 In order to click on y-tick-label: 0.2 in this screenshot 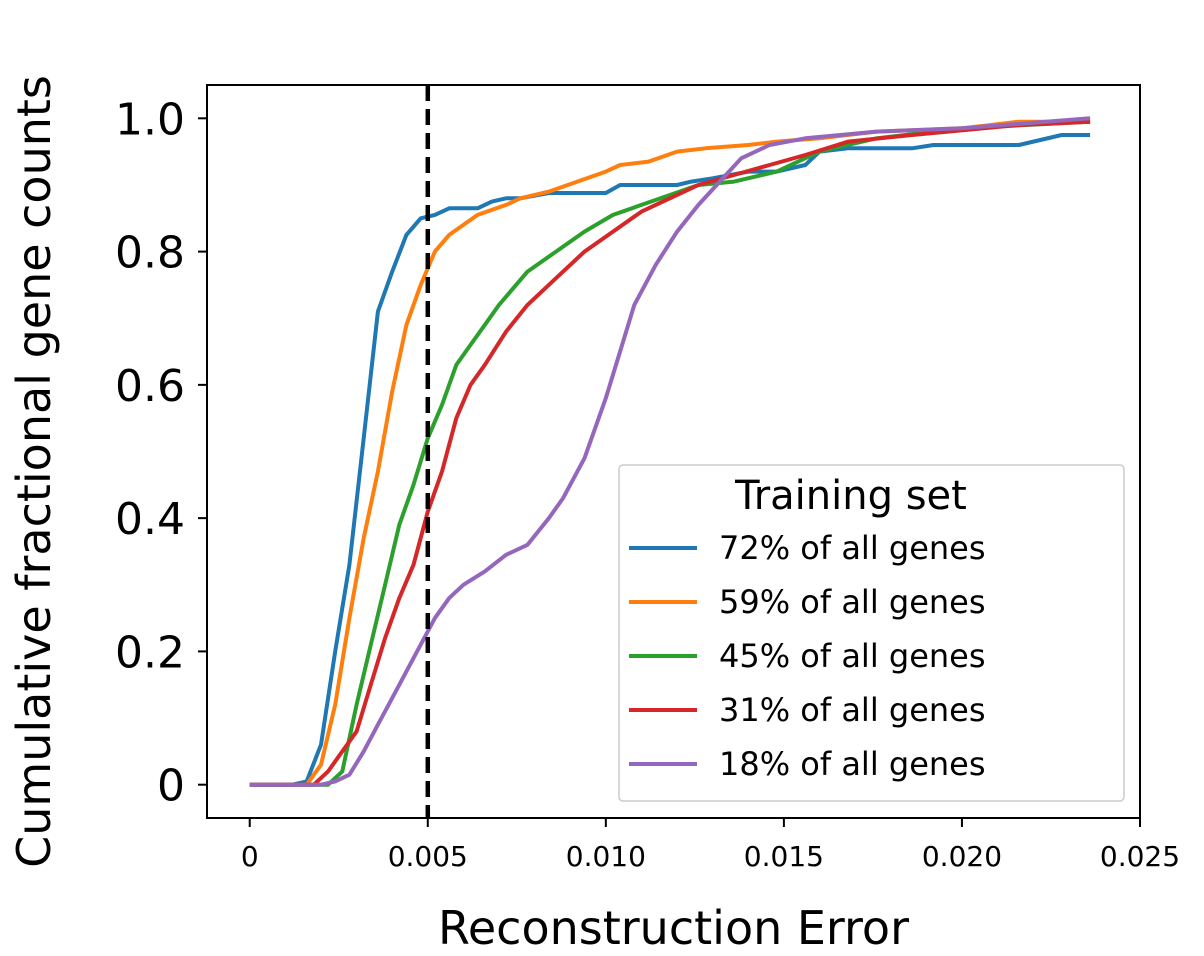, I will do `click(150, 652)`.